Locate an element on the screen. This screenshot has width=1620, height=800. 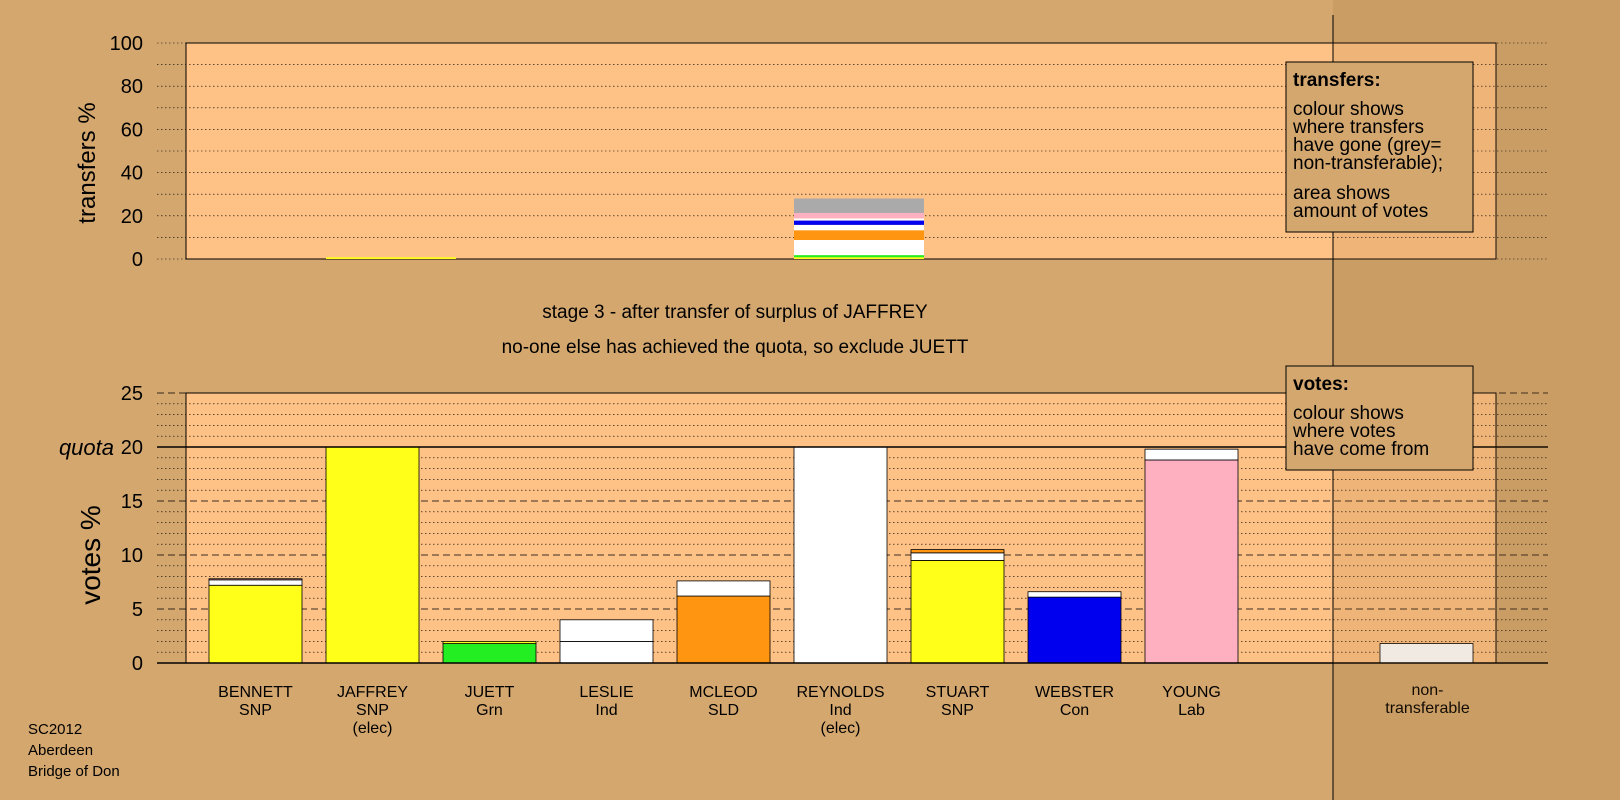
transfers-tick-label: 20 is located at coordinates (132, 217).